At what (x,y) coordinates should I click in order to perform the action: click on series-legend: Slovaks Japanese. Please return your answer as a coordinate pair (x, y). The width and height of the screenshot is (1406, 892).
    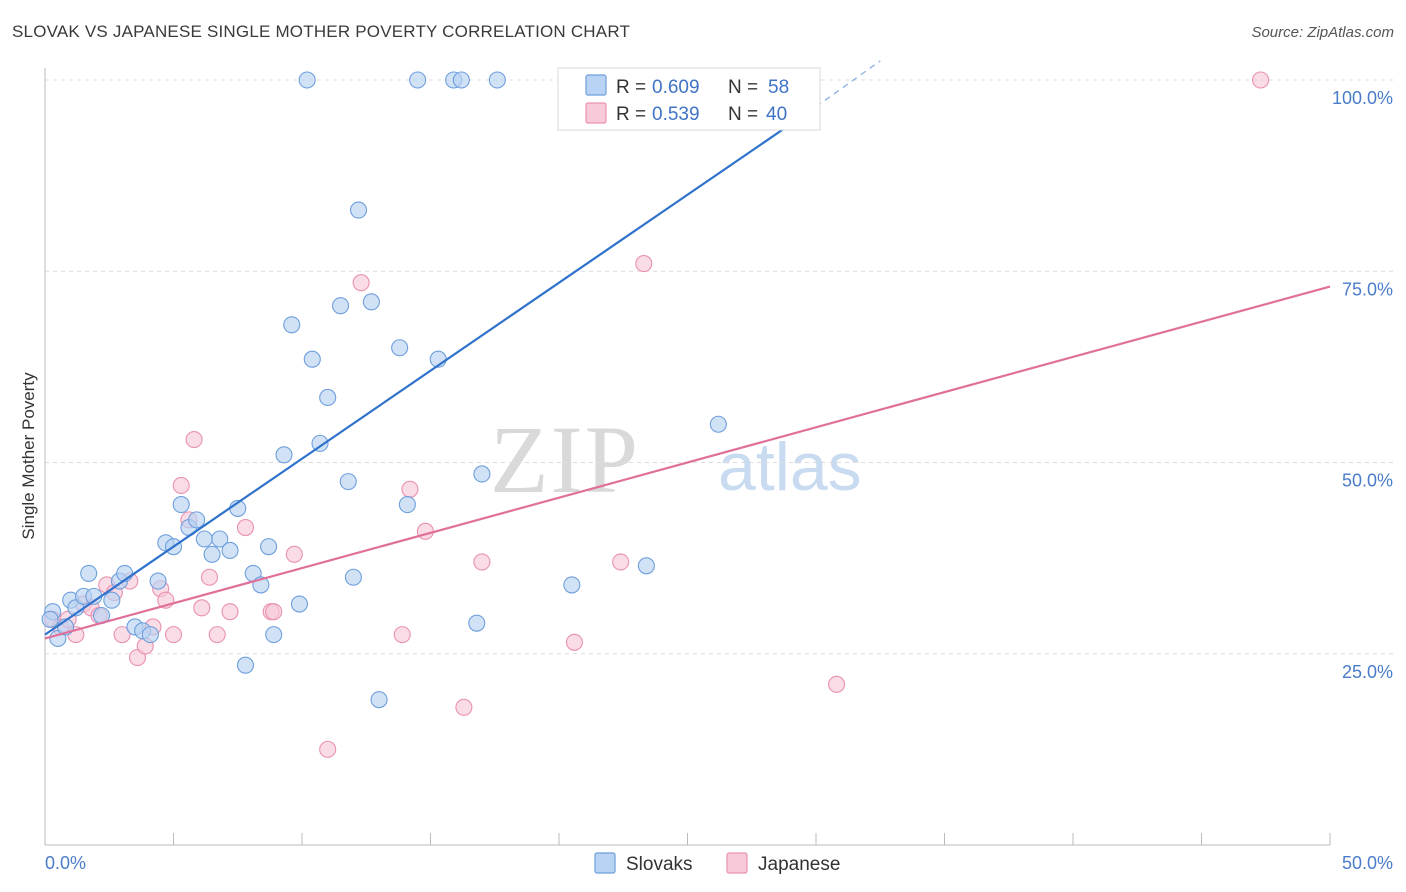
    Looking at the image, I should click on (717, 863).